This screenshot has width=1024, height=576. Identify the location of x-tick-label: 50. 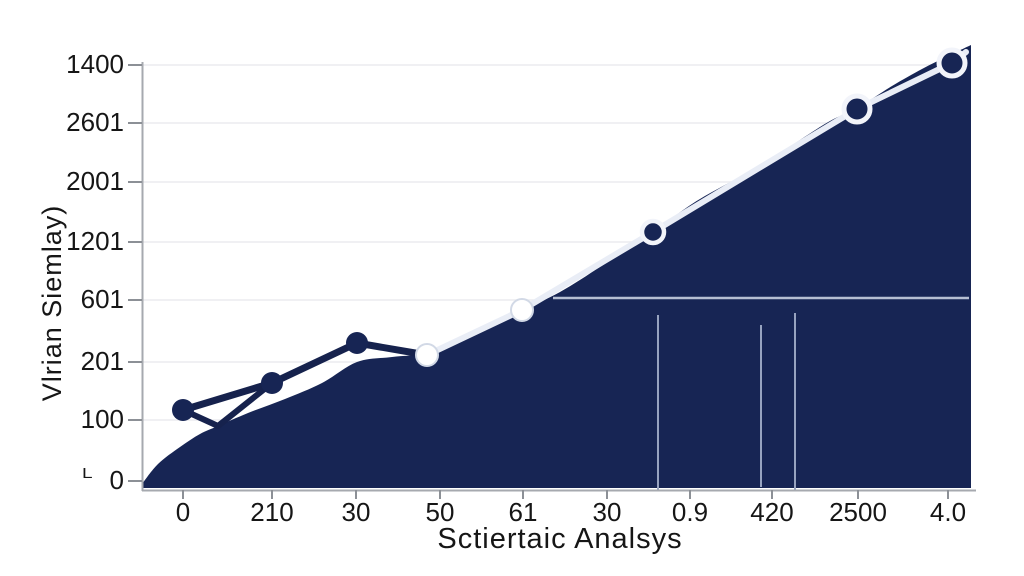
(440, 512).